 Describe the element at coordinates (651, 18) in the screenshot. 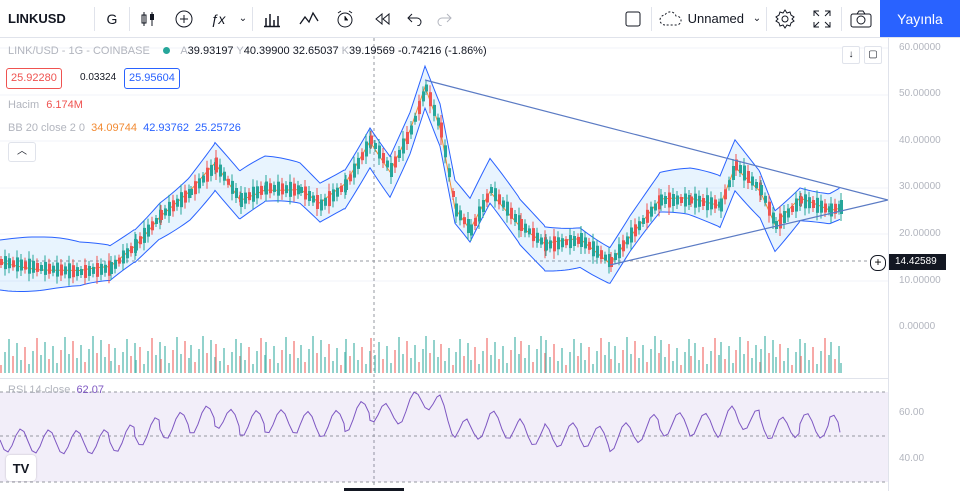

I see `divider` at that location.